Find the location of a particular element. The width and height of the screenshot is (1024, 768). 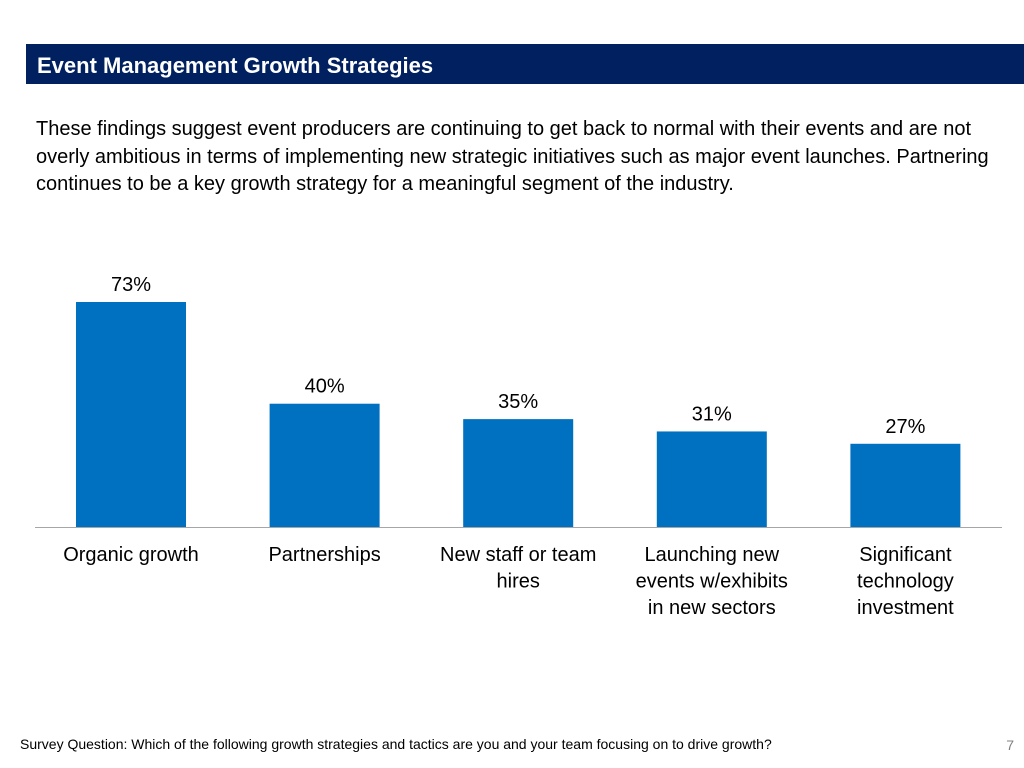

category-label-line: Launching new is located at coordinates (712, 555).